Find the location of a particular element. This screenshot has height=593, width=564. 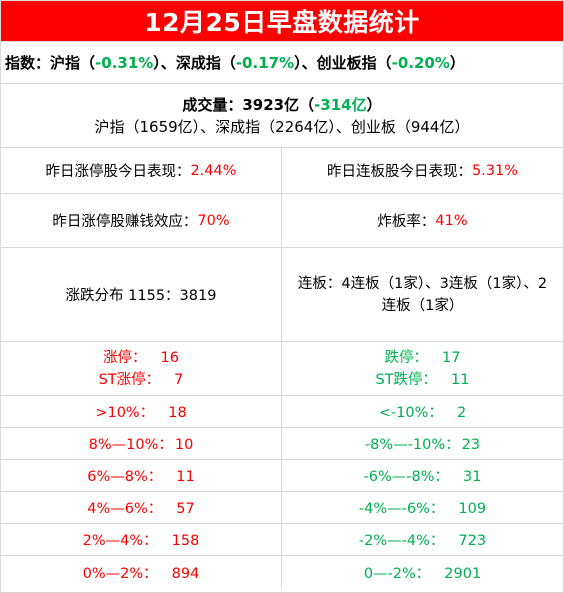

table-row: 6%—8%： 11 -6%—-8%： 31 is located at coordinates (282, 475).